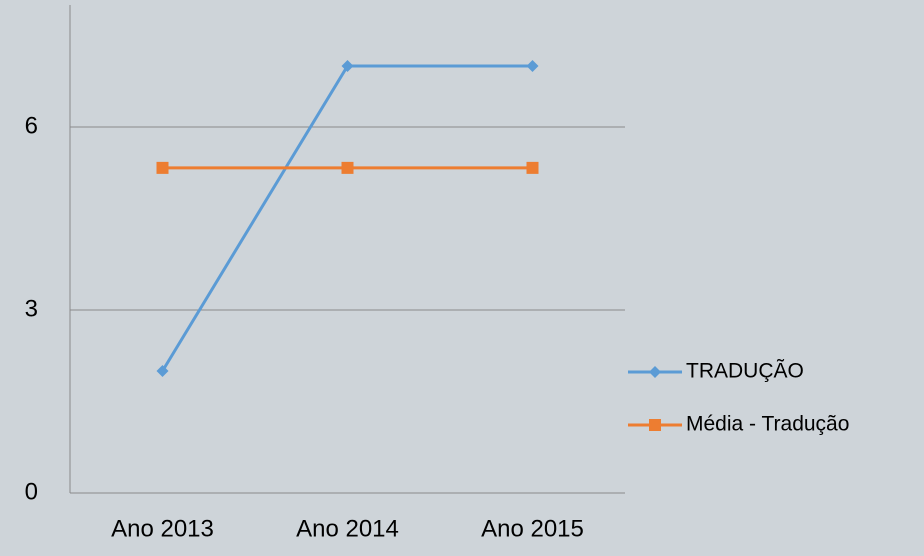  I want to click on y-tick-label: 0, so click(31, 491).